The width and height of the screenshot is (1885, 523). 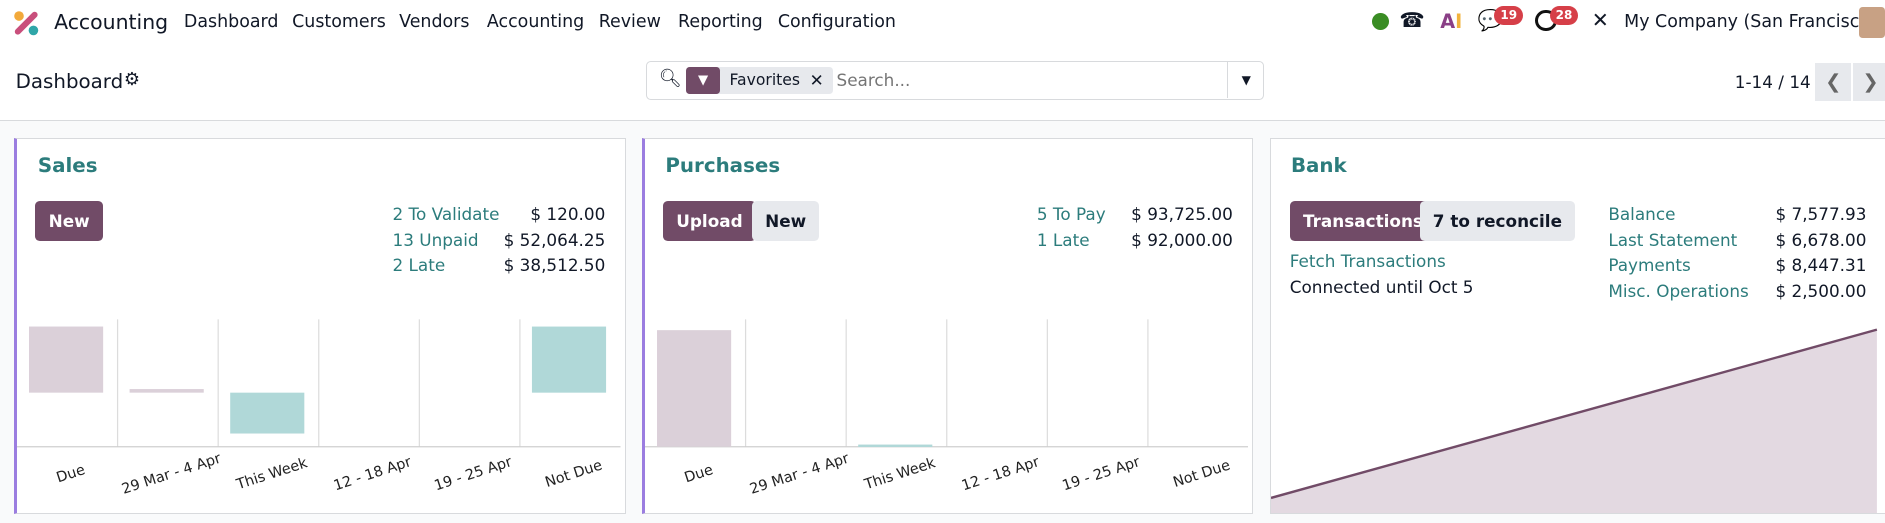 What do you see at coordinates (785, 221) in the screenshot?
I see `purchases-new-button: New` at bounding box center [785, 221].